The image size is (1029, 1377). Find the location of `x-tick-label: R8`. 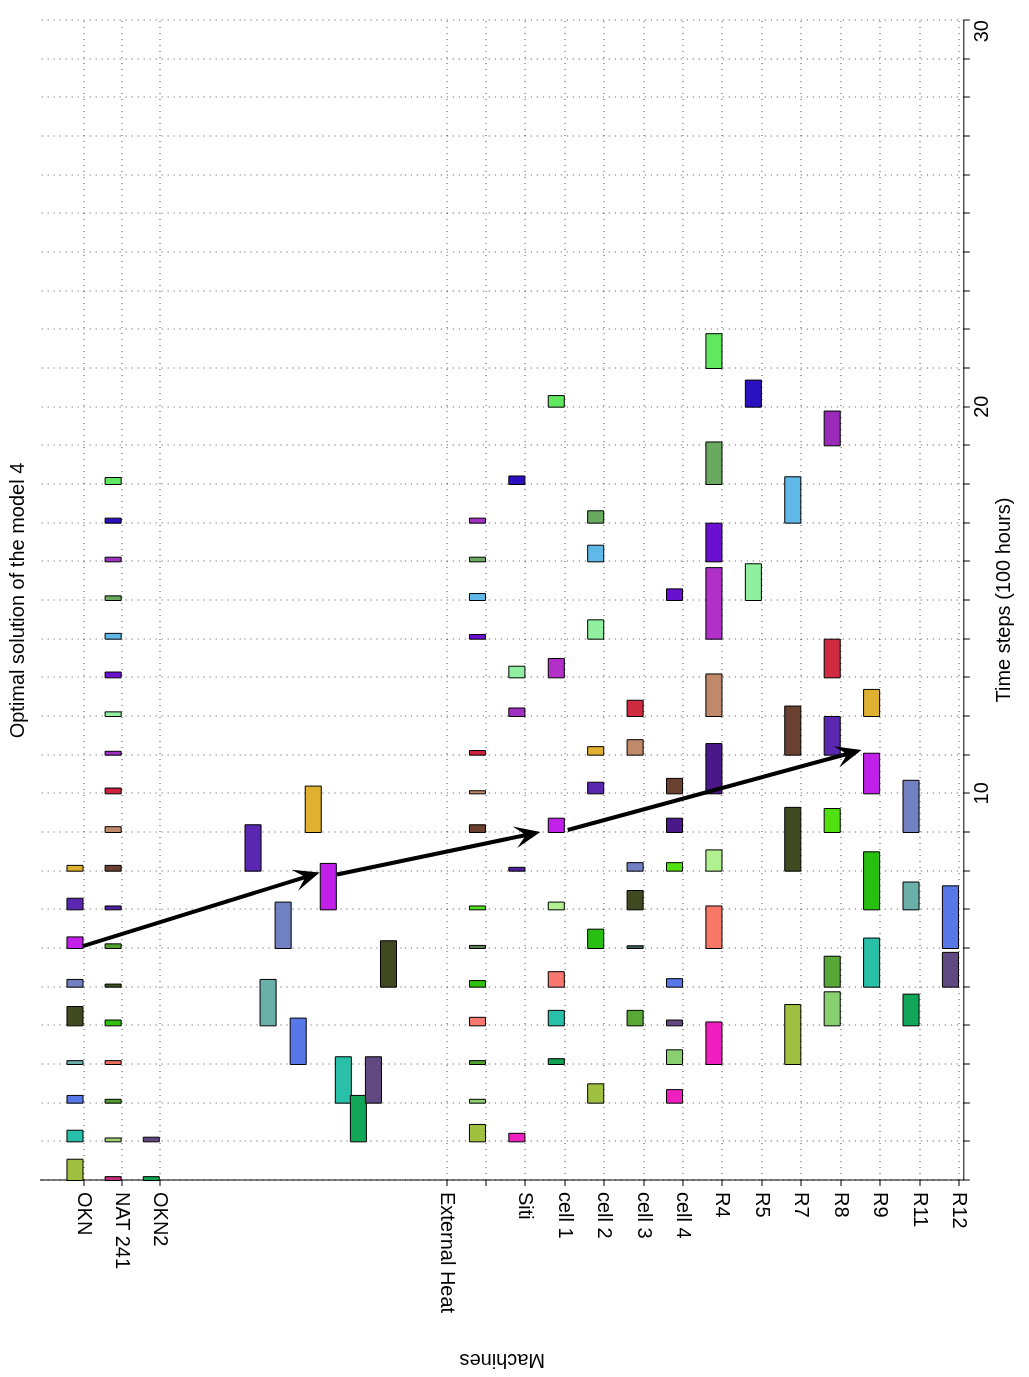

x-tick-label: R8 is located at coordinates (841, 1205).